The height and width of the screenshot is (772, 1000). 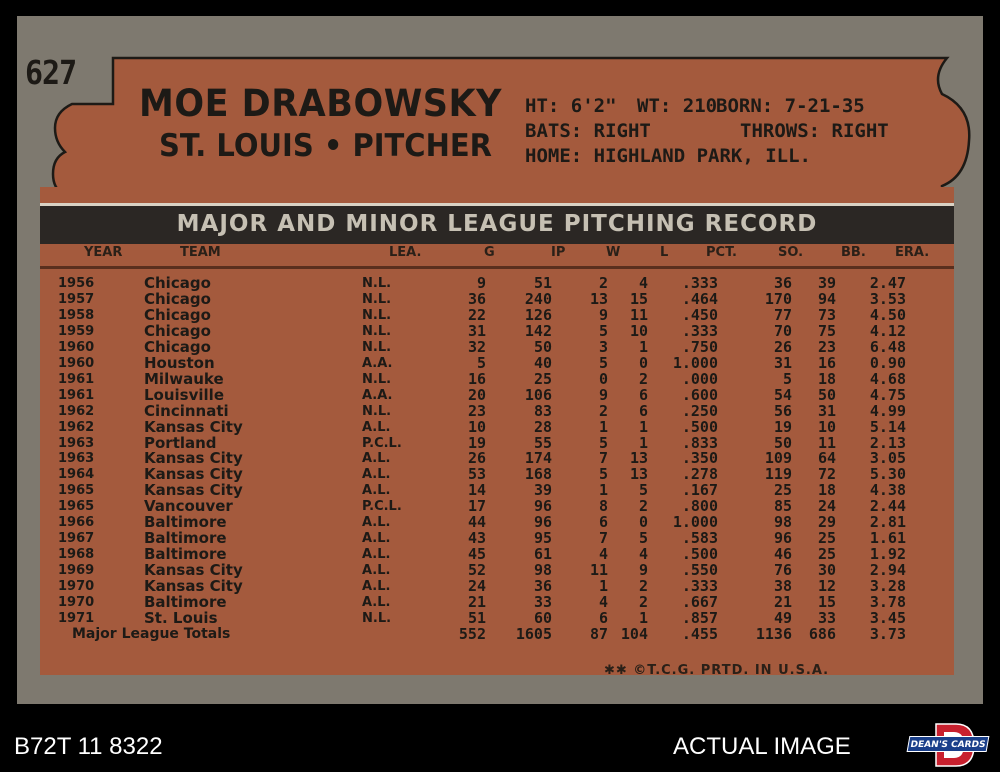 I want to click on totals-label: Major League Totals, so click(x=151, y=633).